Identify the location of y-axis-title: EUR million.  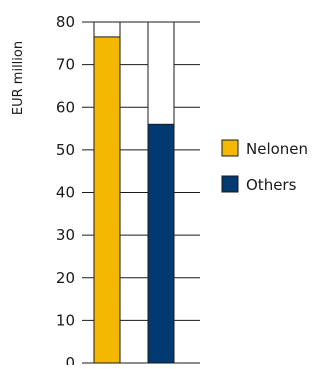
(18, 78).